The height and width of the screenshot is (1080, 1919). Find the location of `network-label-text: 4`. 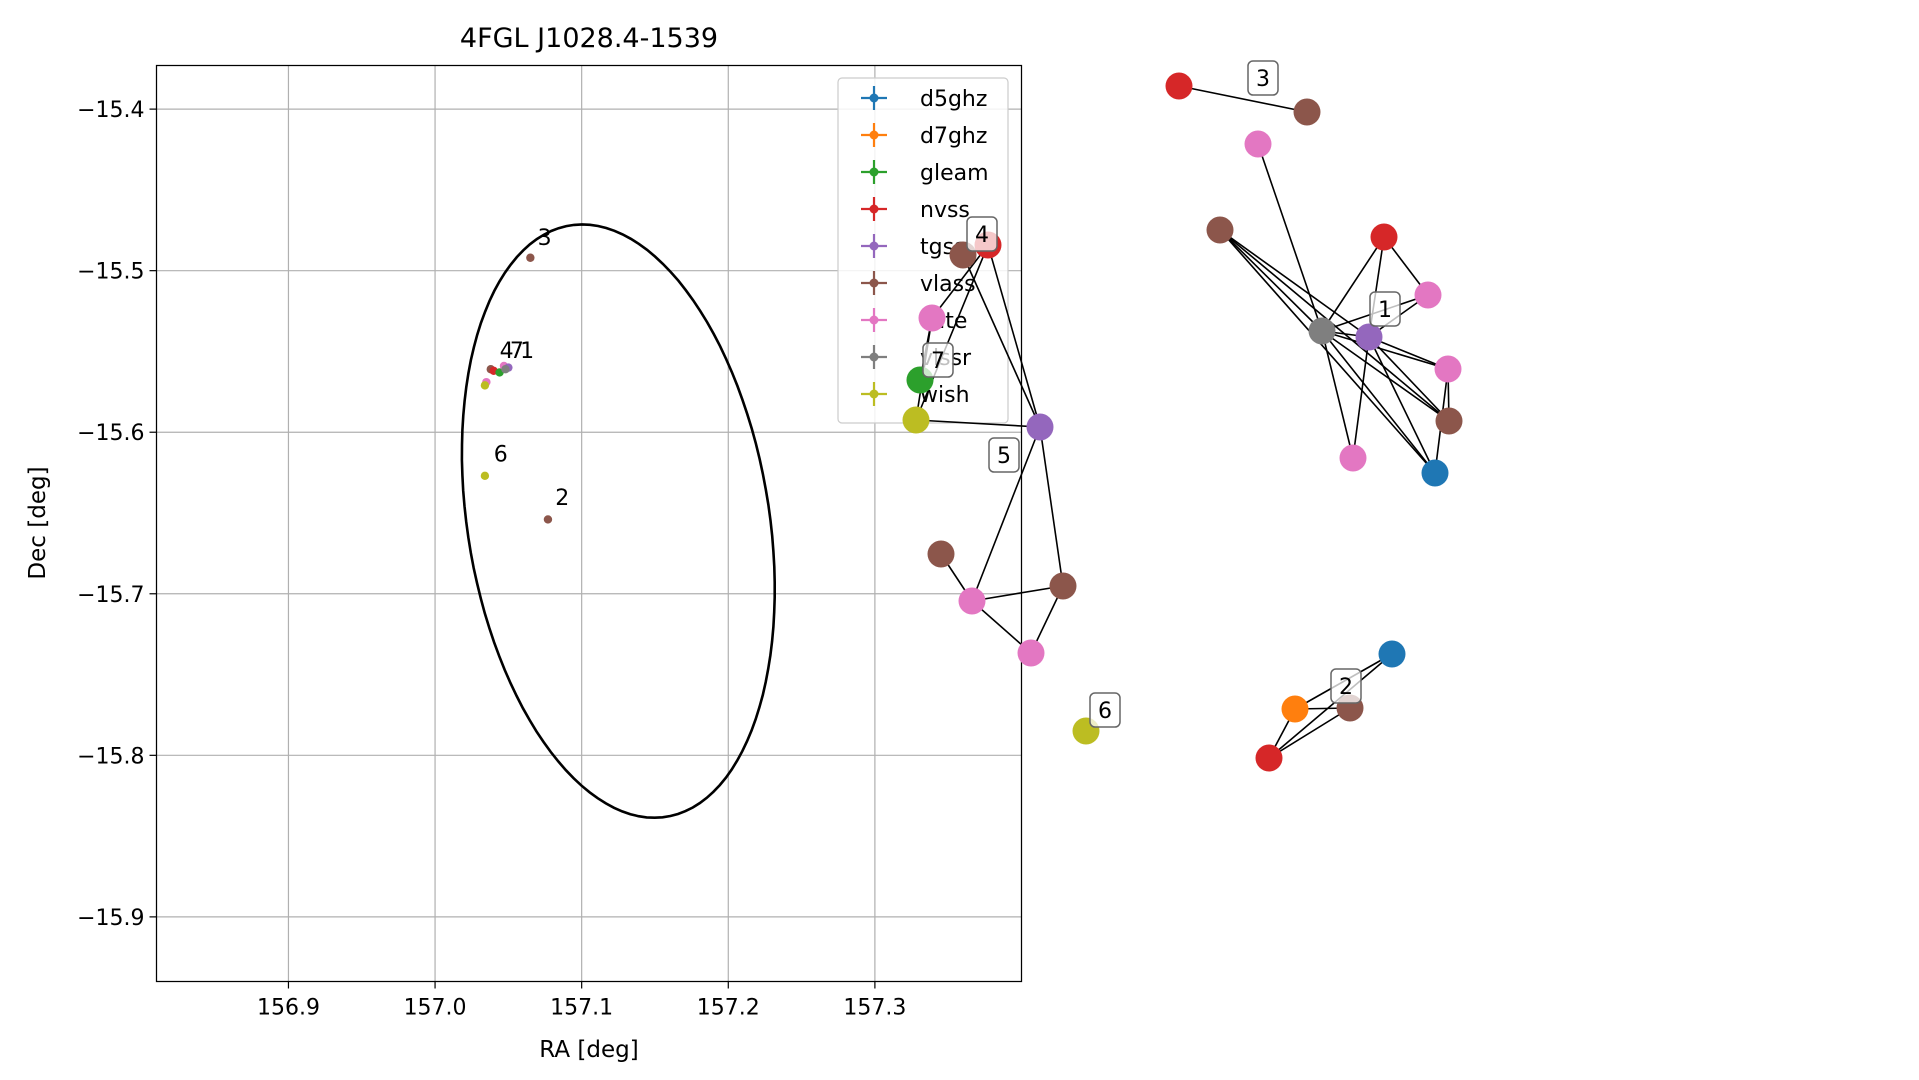

network-label-text: 4 is located at coordinates (982, 235).